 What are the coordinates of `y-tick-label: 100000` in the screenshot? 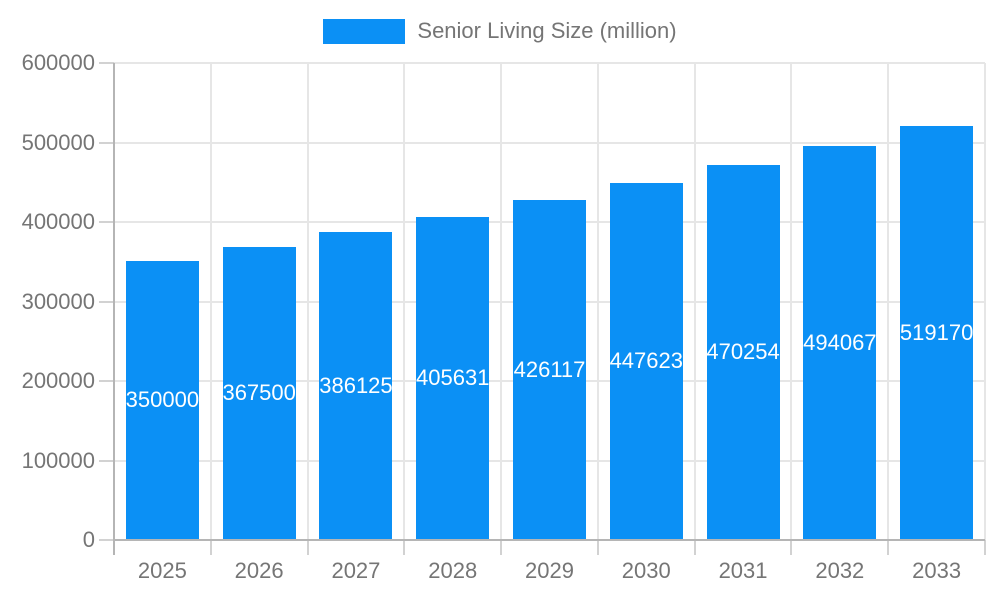 It's located at (58, 460).